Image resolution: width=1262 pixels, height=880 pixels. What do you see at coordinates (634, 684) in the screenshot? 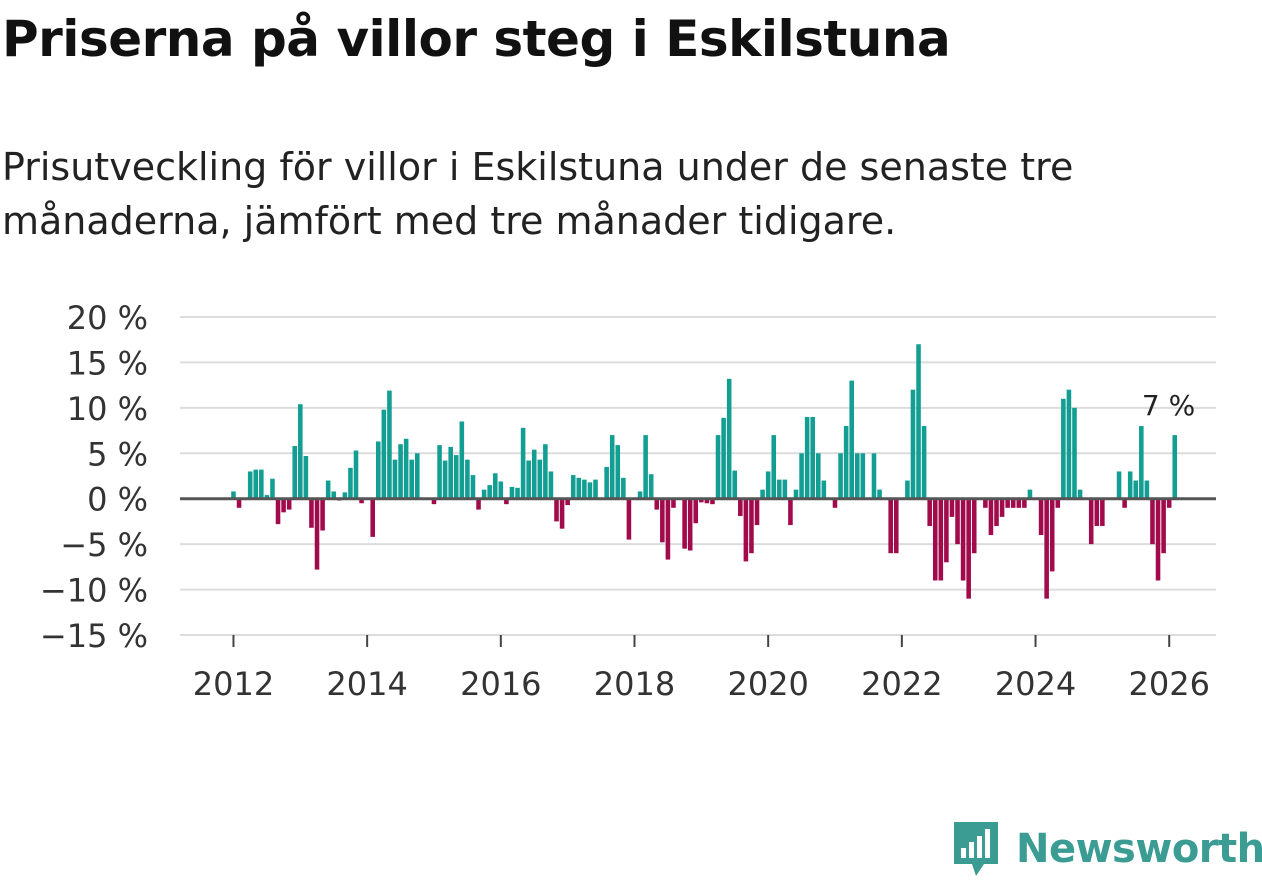
I see `x-tick-label: 2018` at bounding box center [634, 684].